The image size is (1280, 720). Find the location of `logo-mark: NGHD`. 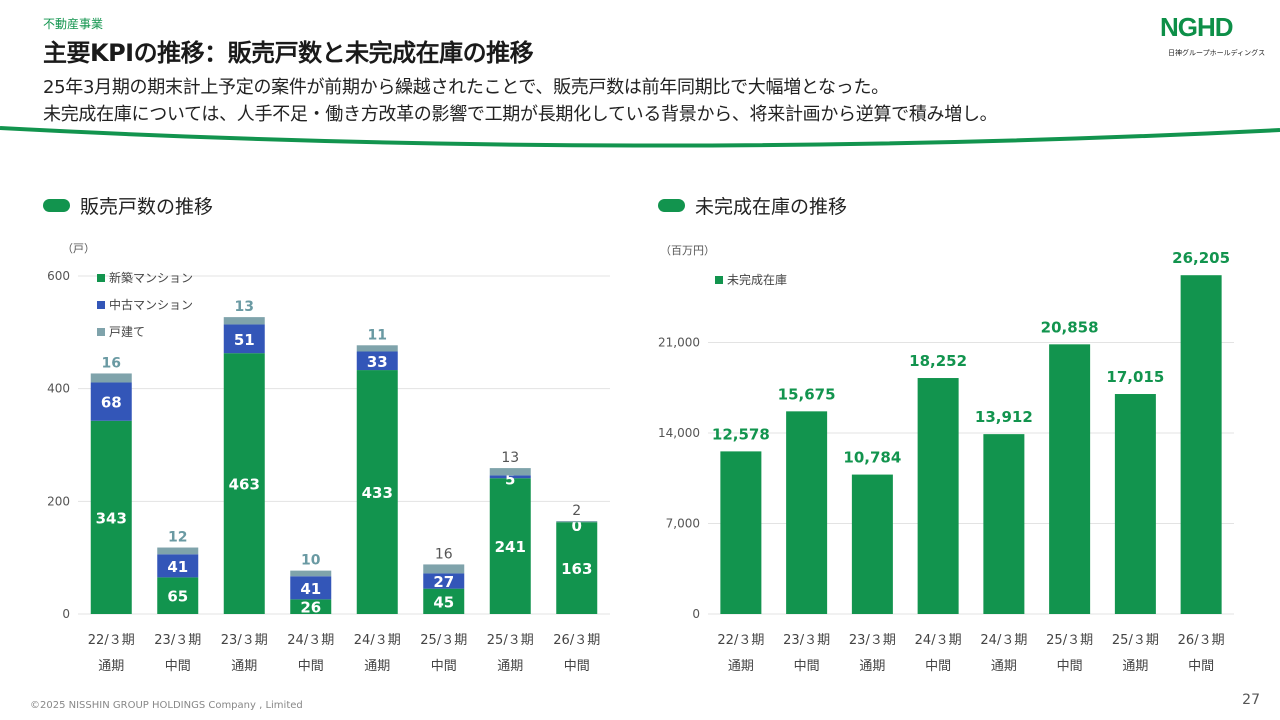

logo-mark: NGHD is located at coordinates (1197, 27).